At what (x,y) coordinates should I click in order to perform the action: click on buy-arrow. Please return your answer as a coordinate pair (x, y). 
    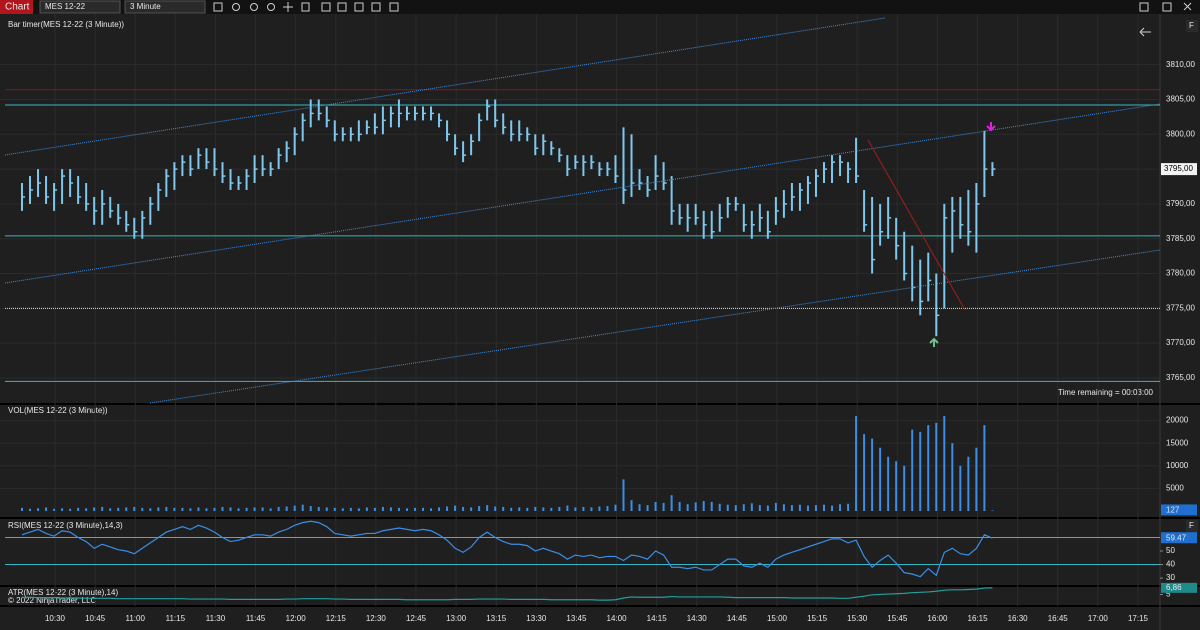
    Looking at the image, I should click on (934, 342).